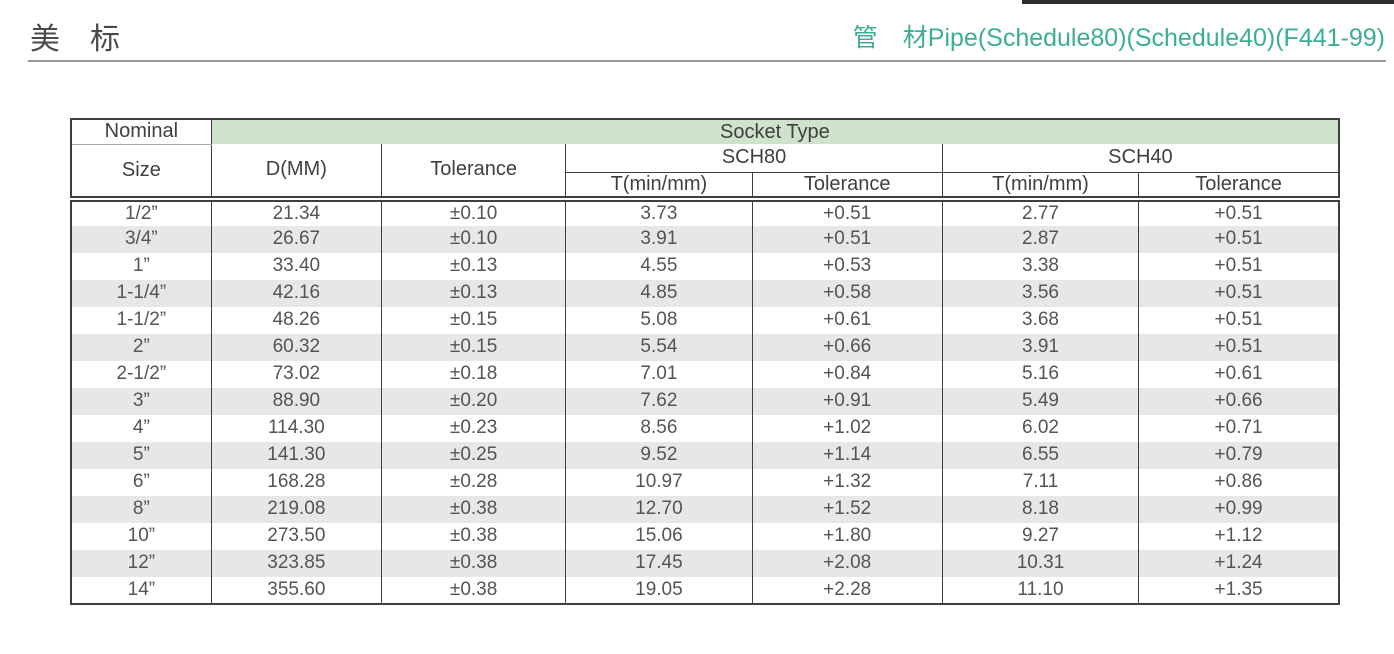 Image resolution: width=1394 pixels, height=654 pixels. What do you see at coordinates (847, 482) in the screenshot?
I see `table-cell: +1.32` at bounding box center [847, 482].